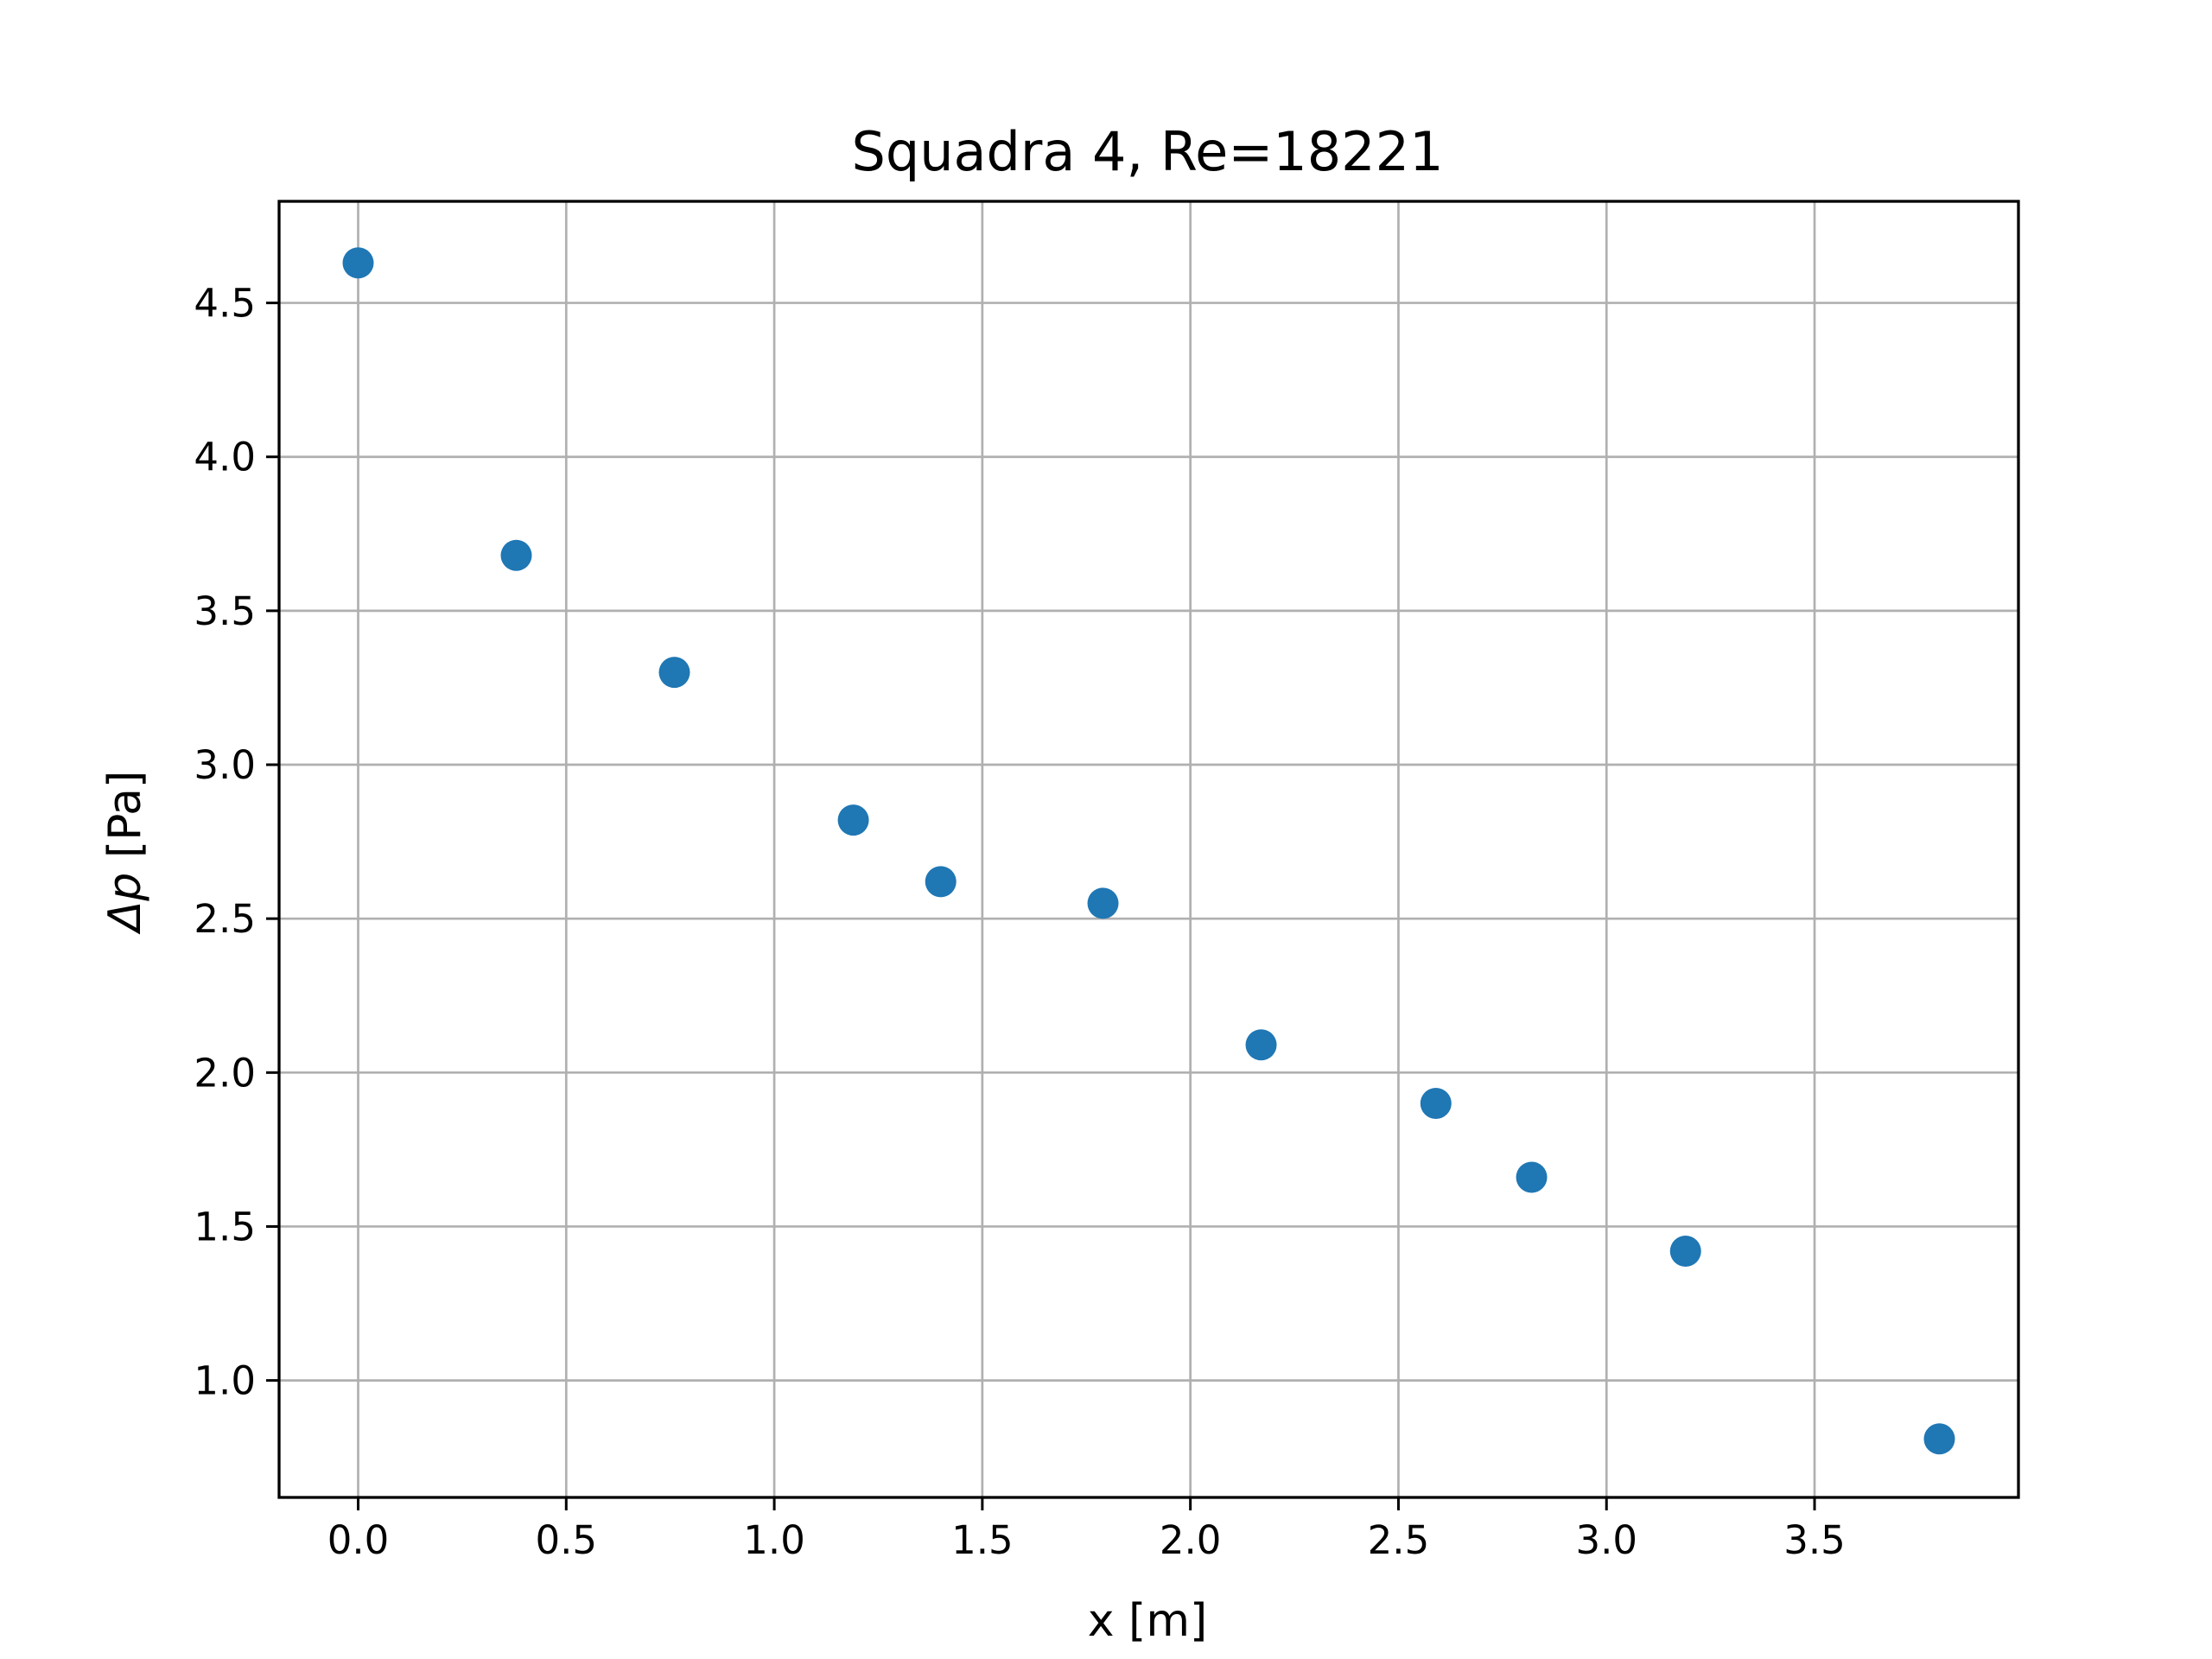 The image size is (2212, 1659). What do you see at coordinates (225, 1226) in the screenshot?
I see `y-tick-label: 1.5` at bounding box center [225, 1226].